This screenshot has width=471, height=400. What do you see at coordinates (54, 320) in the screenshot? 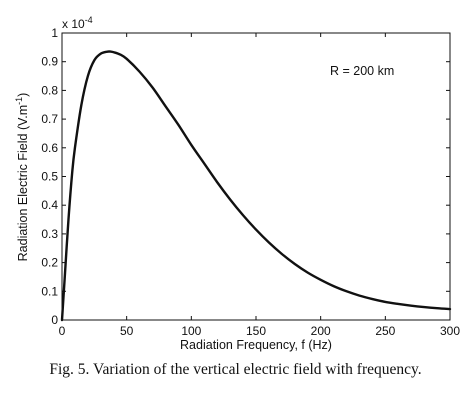
I see `y-tick-label: 0` at bounding box center [54, 320].